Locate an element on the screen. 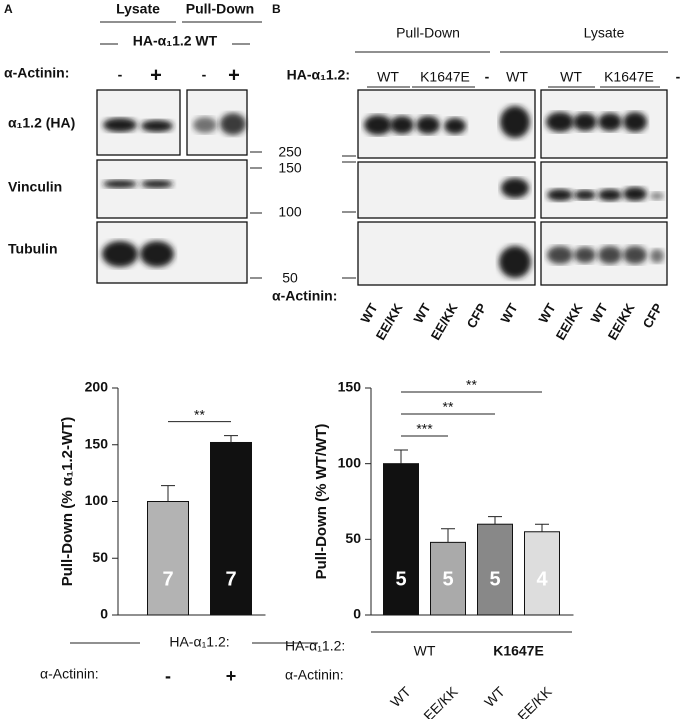  y-axis-label: Pull-Down (% α₁1.2-WT) is located at coordinates (67, 502).